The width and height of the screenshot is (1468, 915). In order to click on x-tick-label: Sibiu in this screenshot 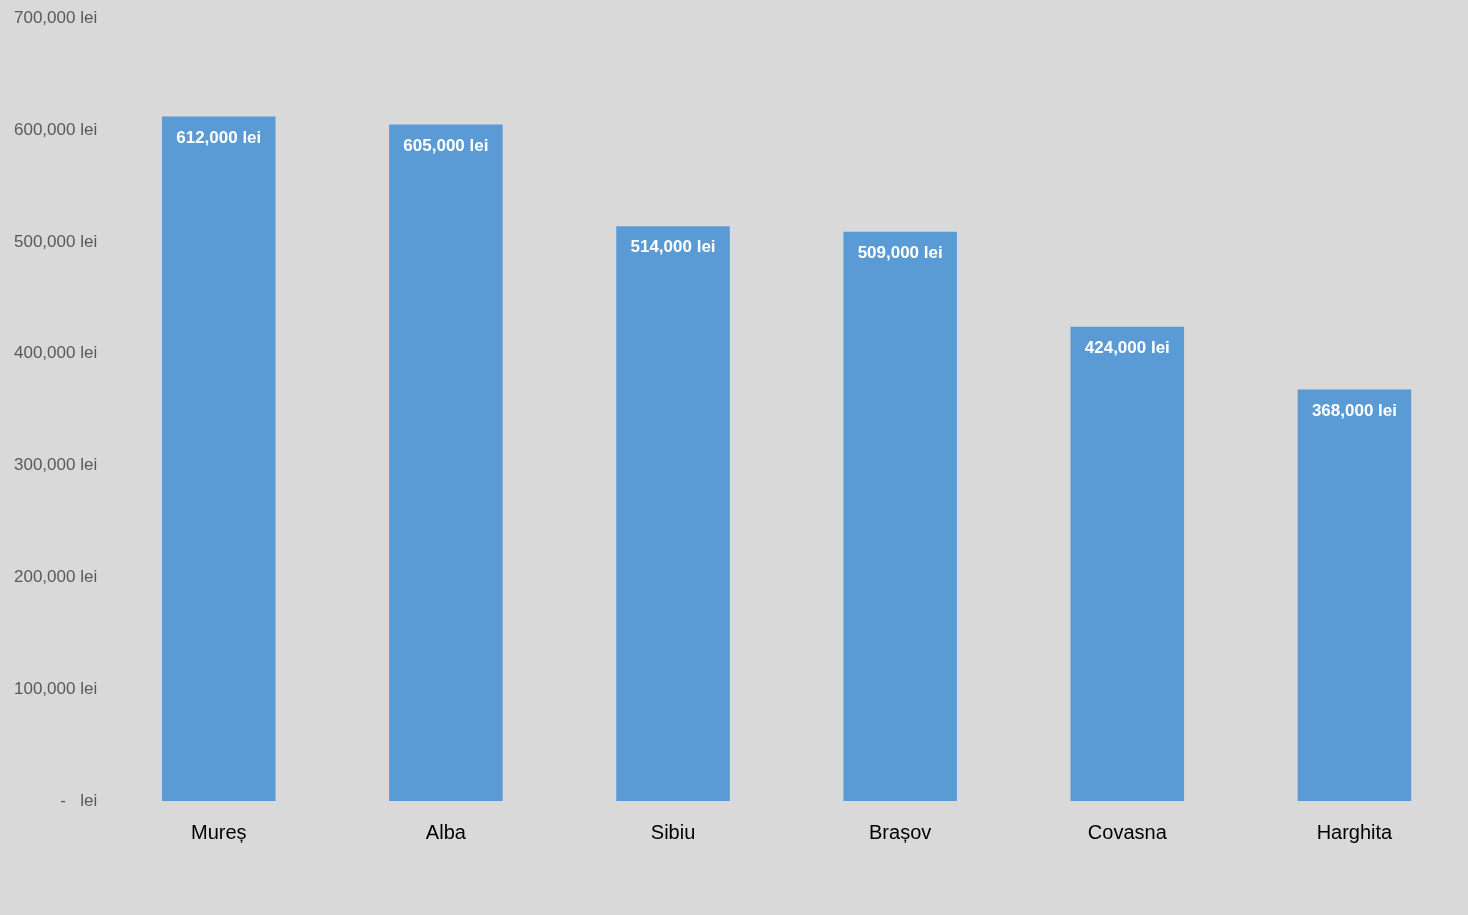, I will do `click(673, 831)`.